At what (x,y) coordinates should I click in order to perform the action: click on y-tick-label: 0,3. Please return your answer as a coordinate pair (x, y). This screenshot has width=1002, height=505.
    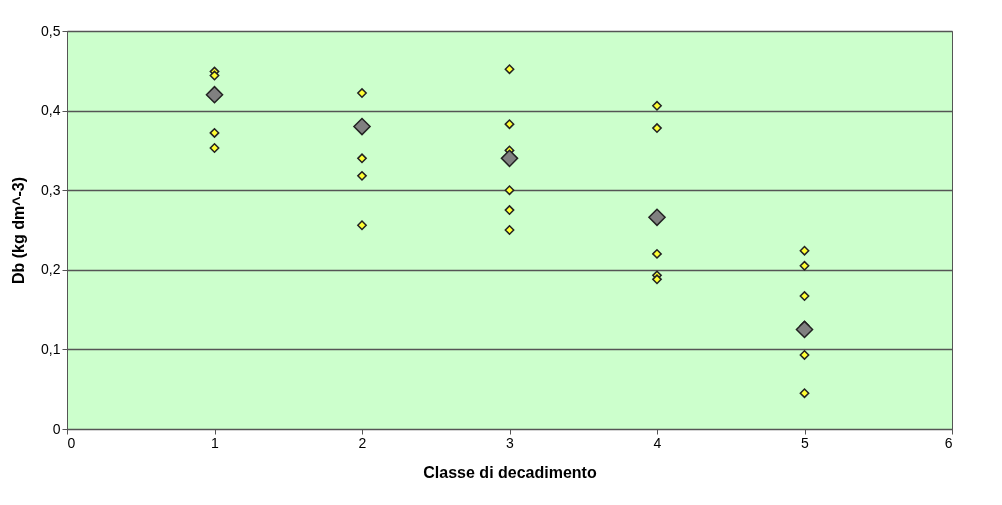
    Looking at the image, I should click on (51, 189).